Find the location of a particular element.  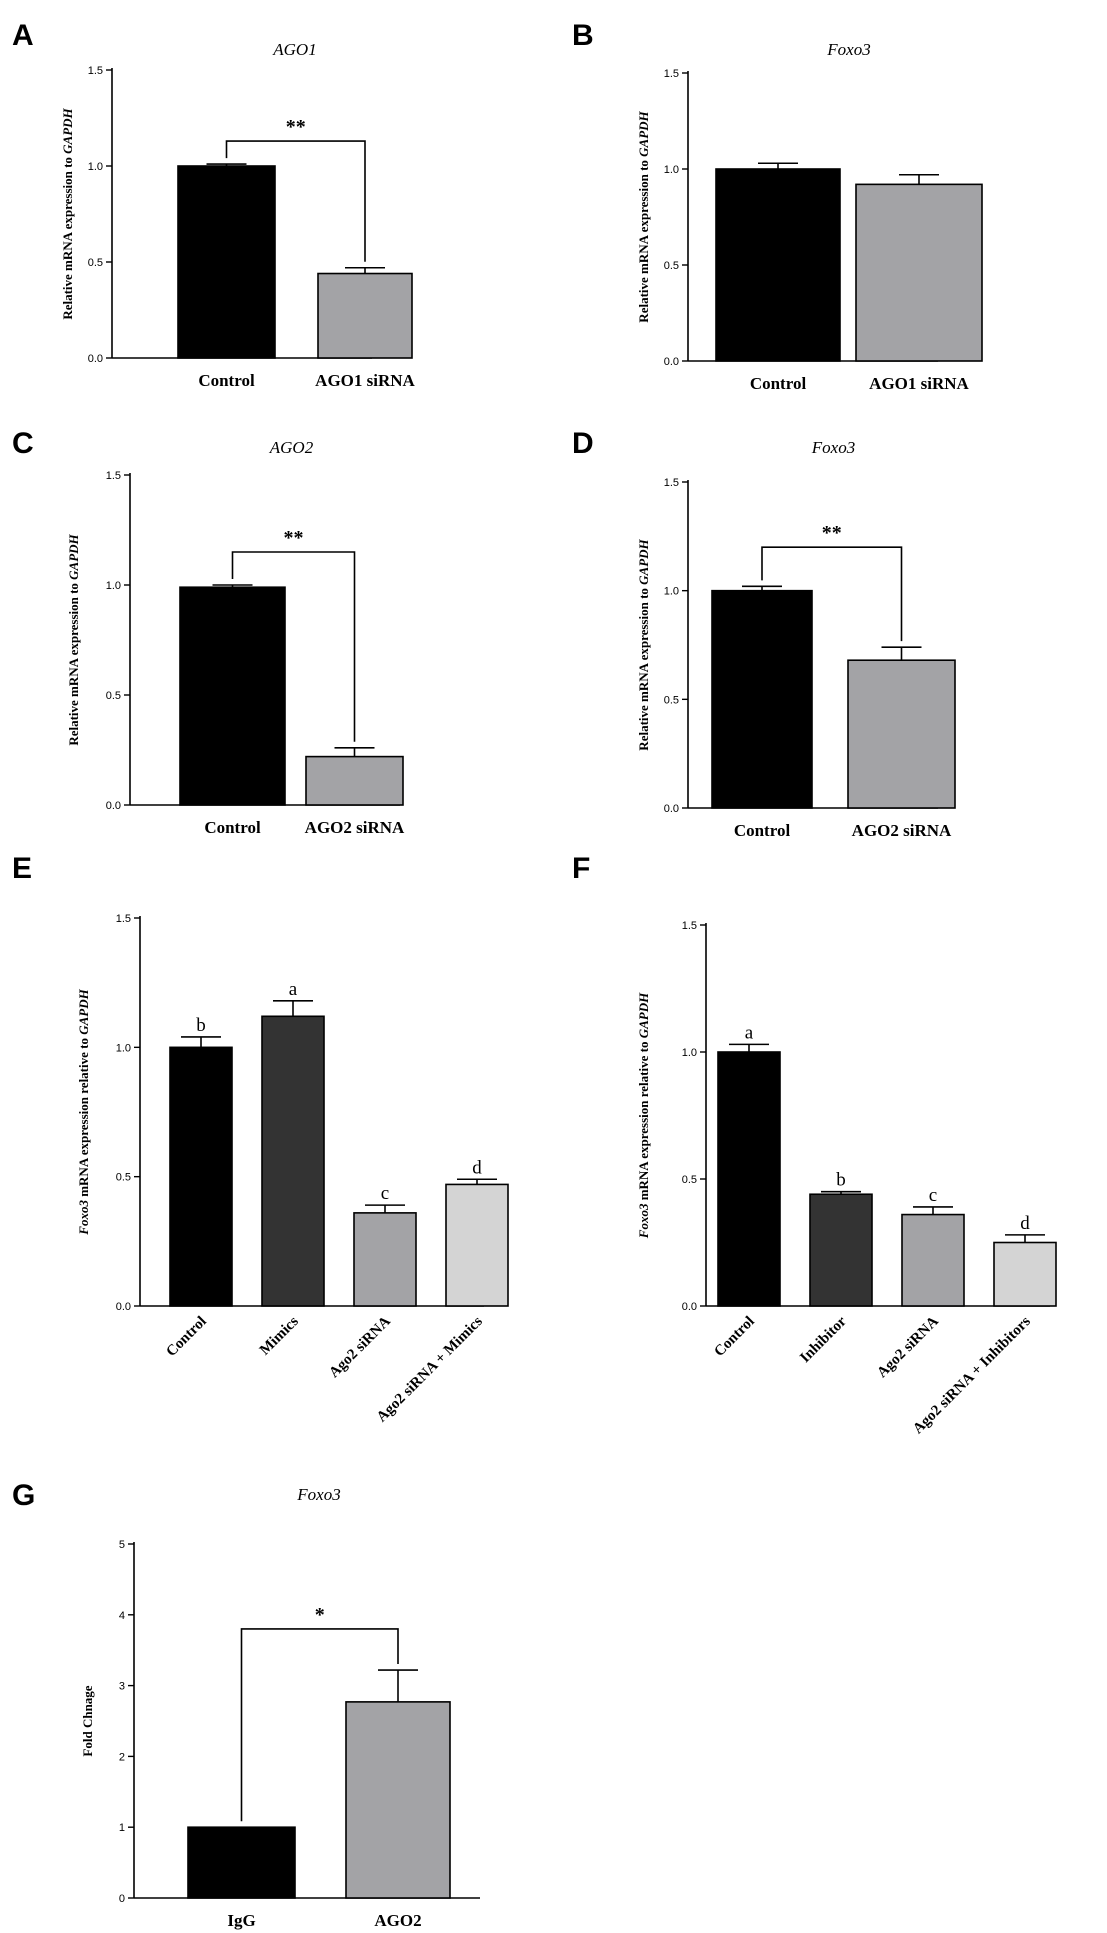

y-tick-label: 1 is located at coordinates (122, 1828).